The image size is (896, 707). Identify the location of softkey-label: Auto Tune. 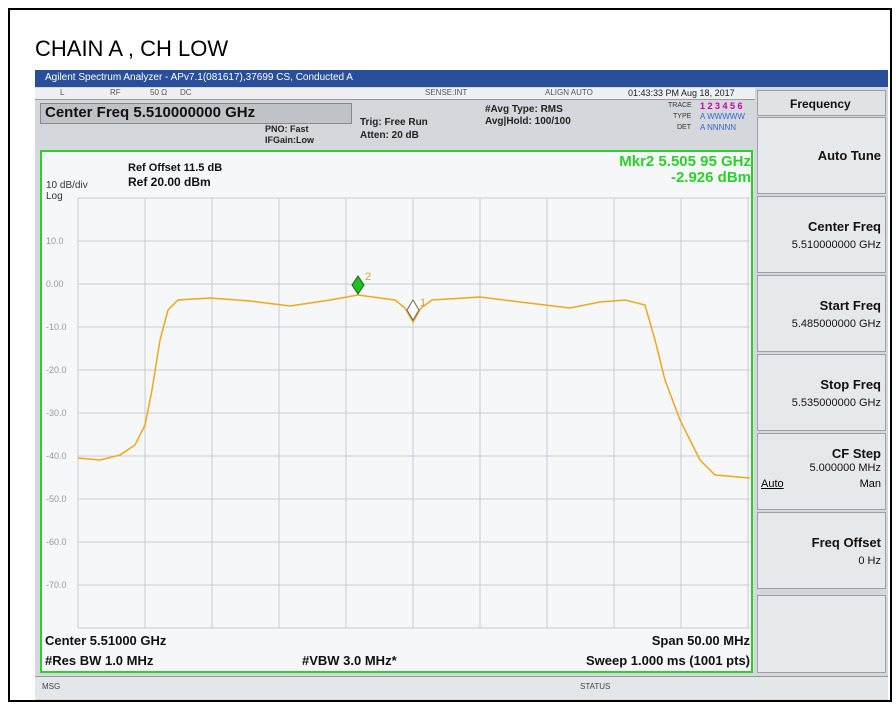
(849, 155).